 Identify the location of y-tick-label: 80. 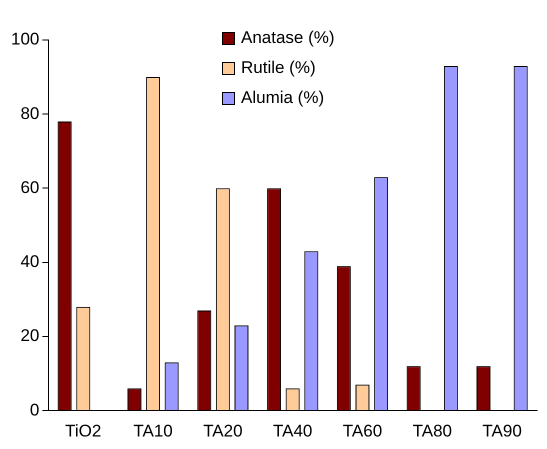
(30, 113).